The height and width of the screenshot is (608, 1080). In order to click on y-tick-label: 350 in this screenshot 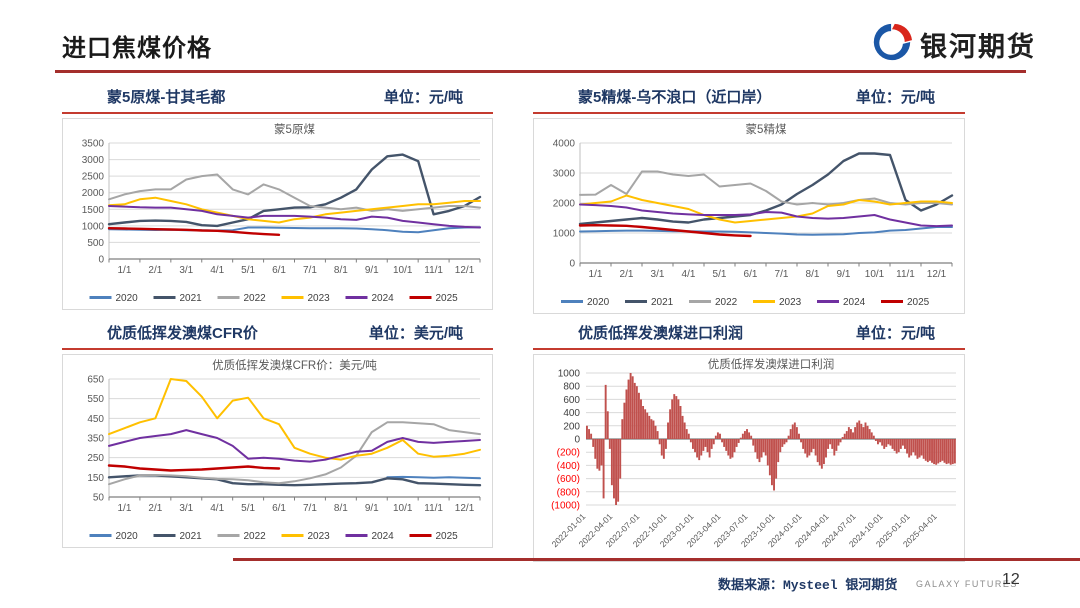, I will do `click(95, 439)`.